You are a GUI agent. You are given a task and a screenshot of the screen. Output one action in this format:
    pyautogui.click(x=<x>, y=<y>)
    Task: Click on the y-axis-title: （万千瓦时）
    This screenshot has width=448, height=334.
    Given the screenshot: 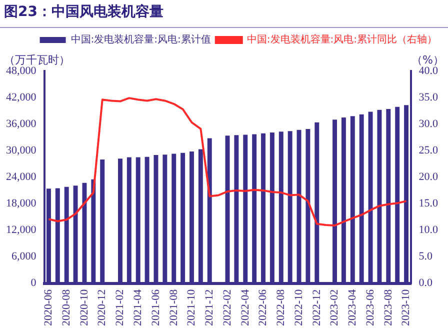 What is the action you would take?
    pyautogui.click(x=37, y=59)
    